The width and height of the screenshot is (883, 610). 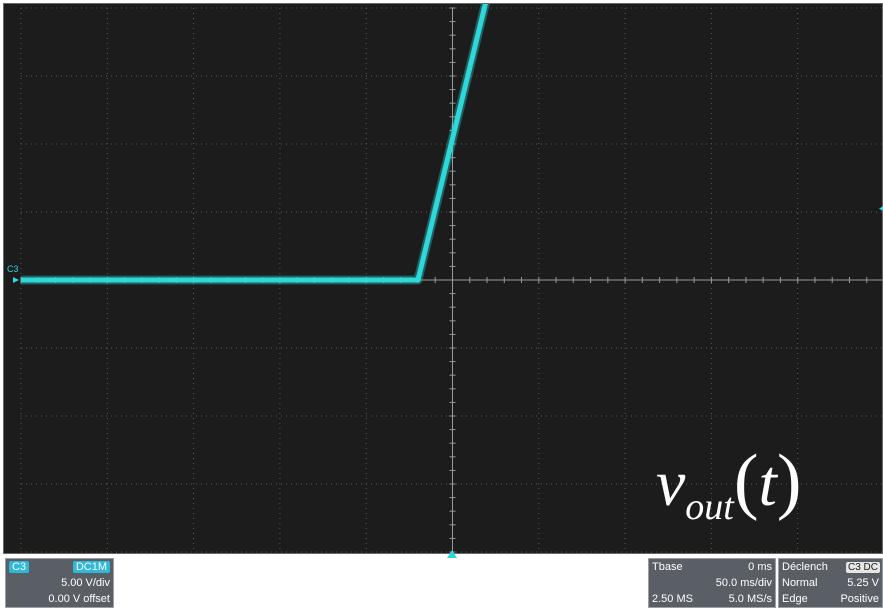 What do you see at coordinates (750, 599) in the screenshot?
I see `sample-rate: 5.0 MS/s` at bounding box center [750, 599].